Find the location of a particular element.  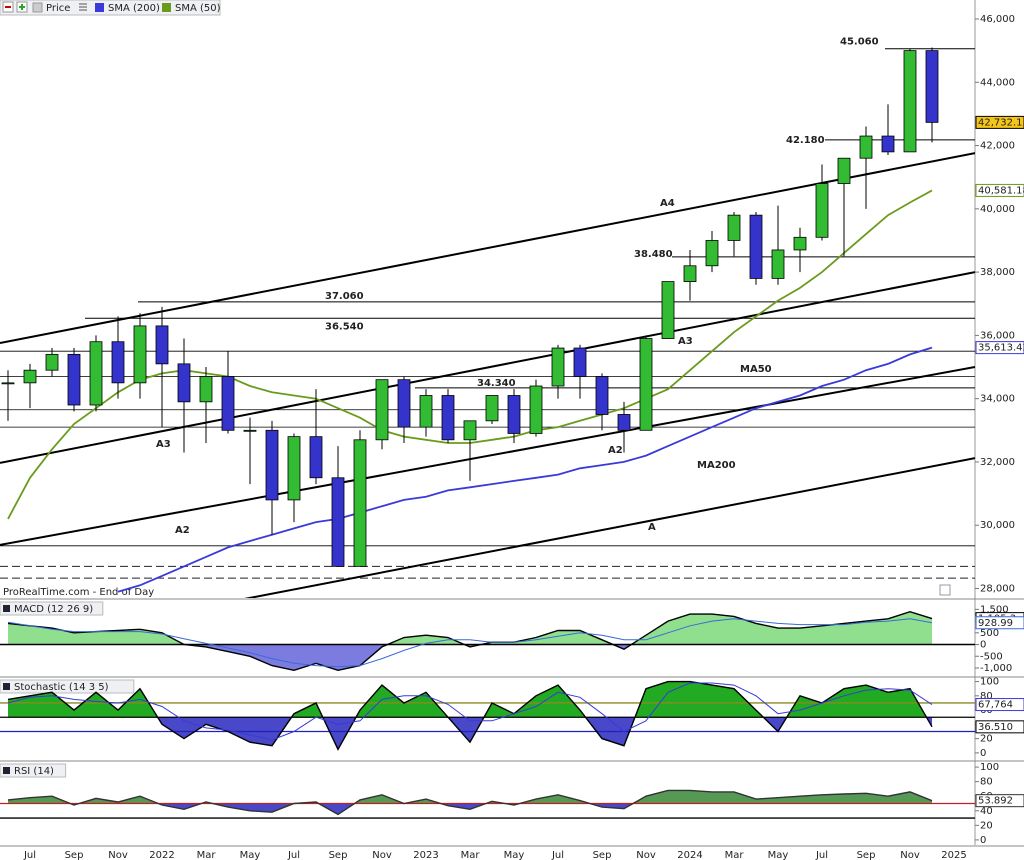

y-tick-label: 36,000 is located at coordinates (997, 335).